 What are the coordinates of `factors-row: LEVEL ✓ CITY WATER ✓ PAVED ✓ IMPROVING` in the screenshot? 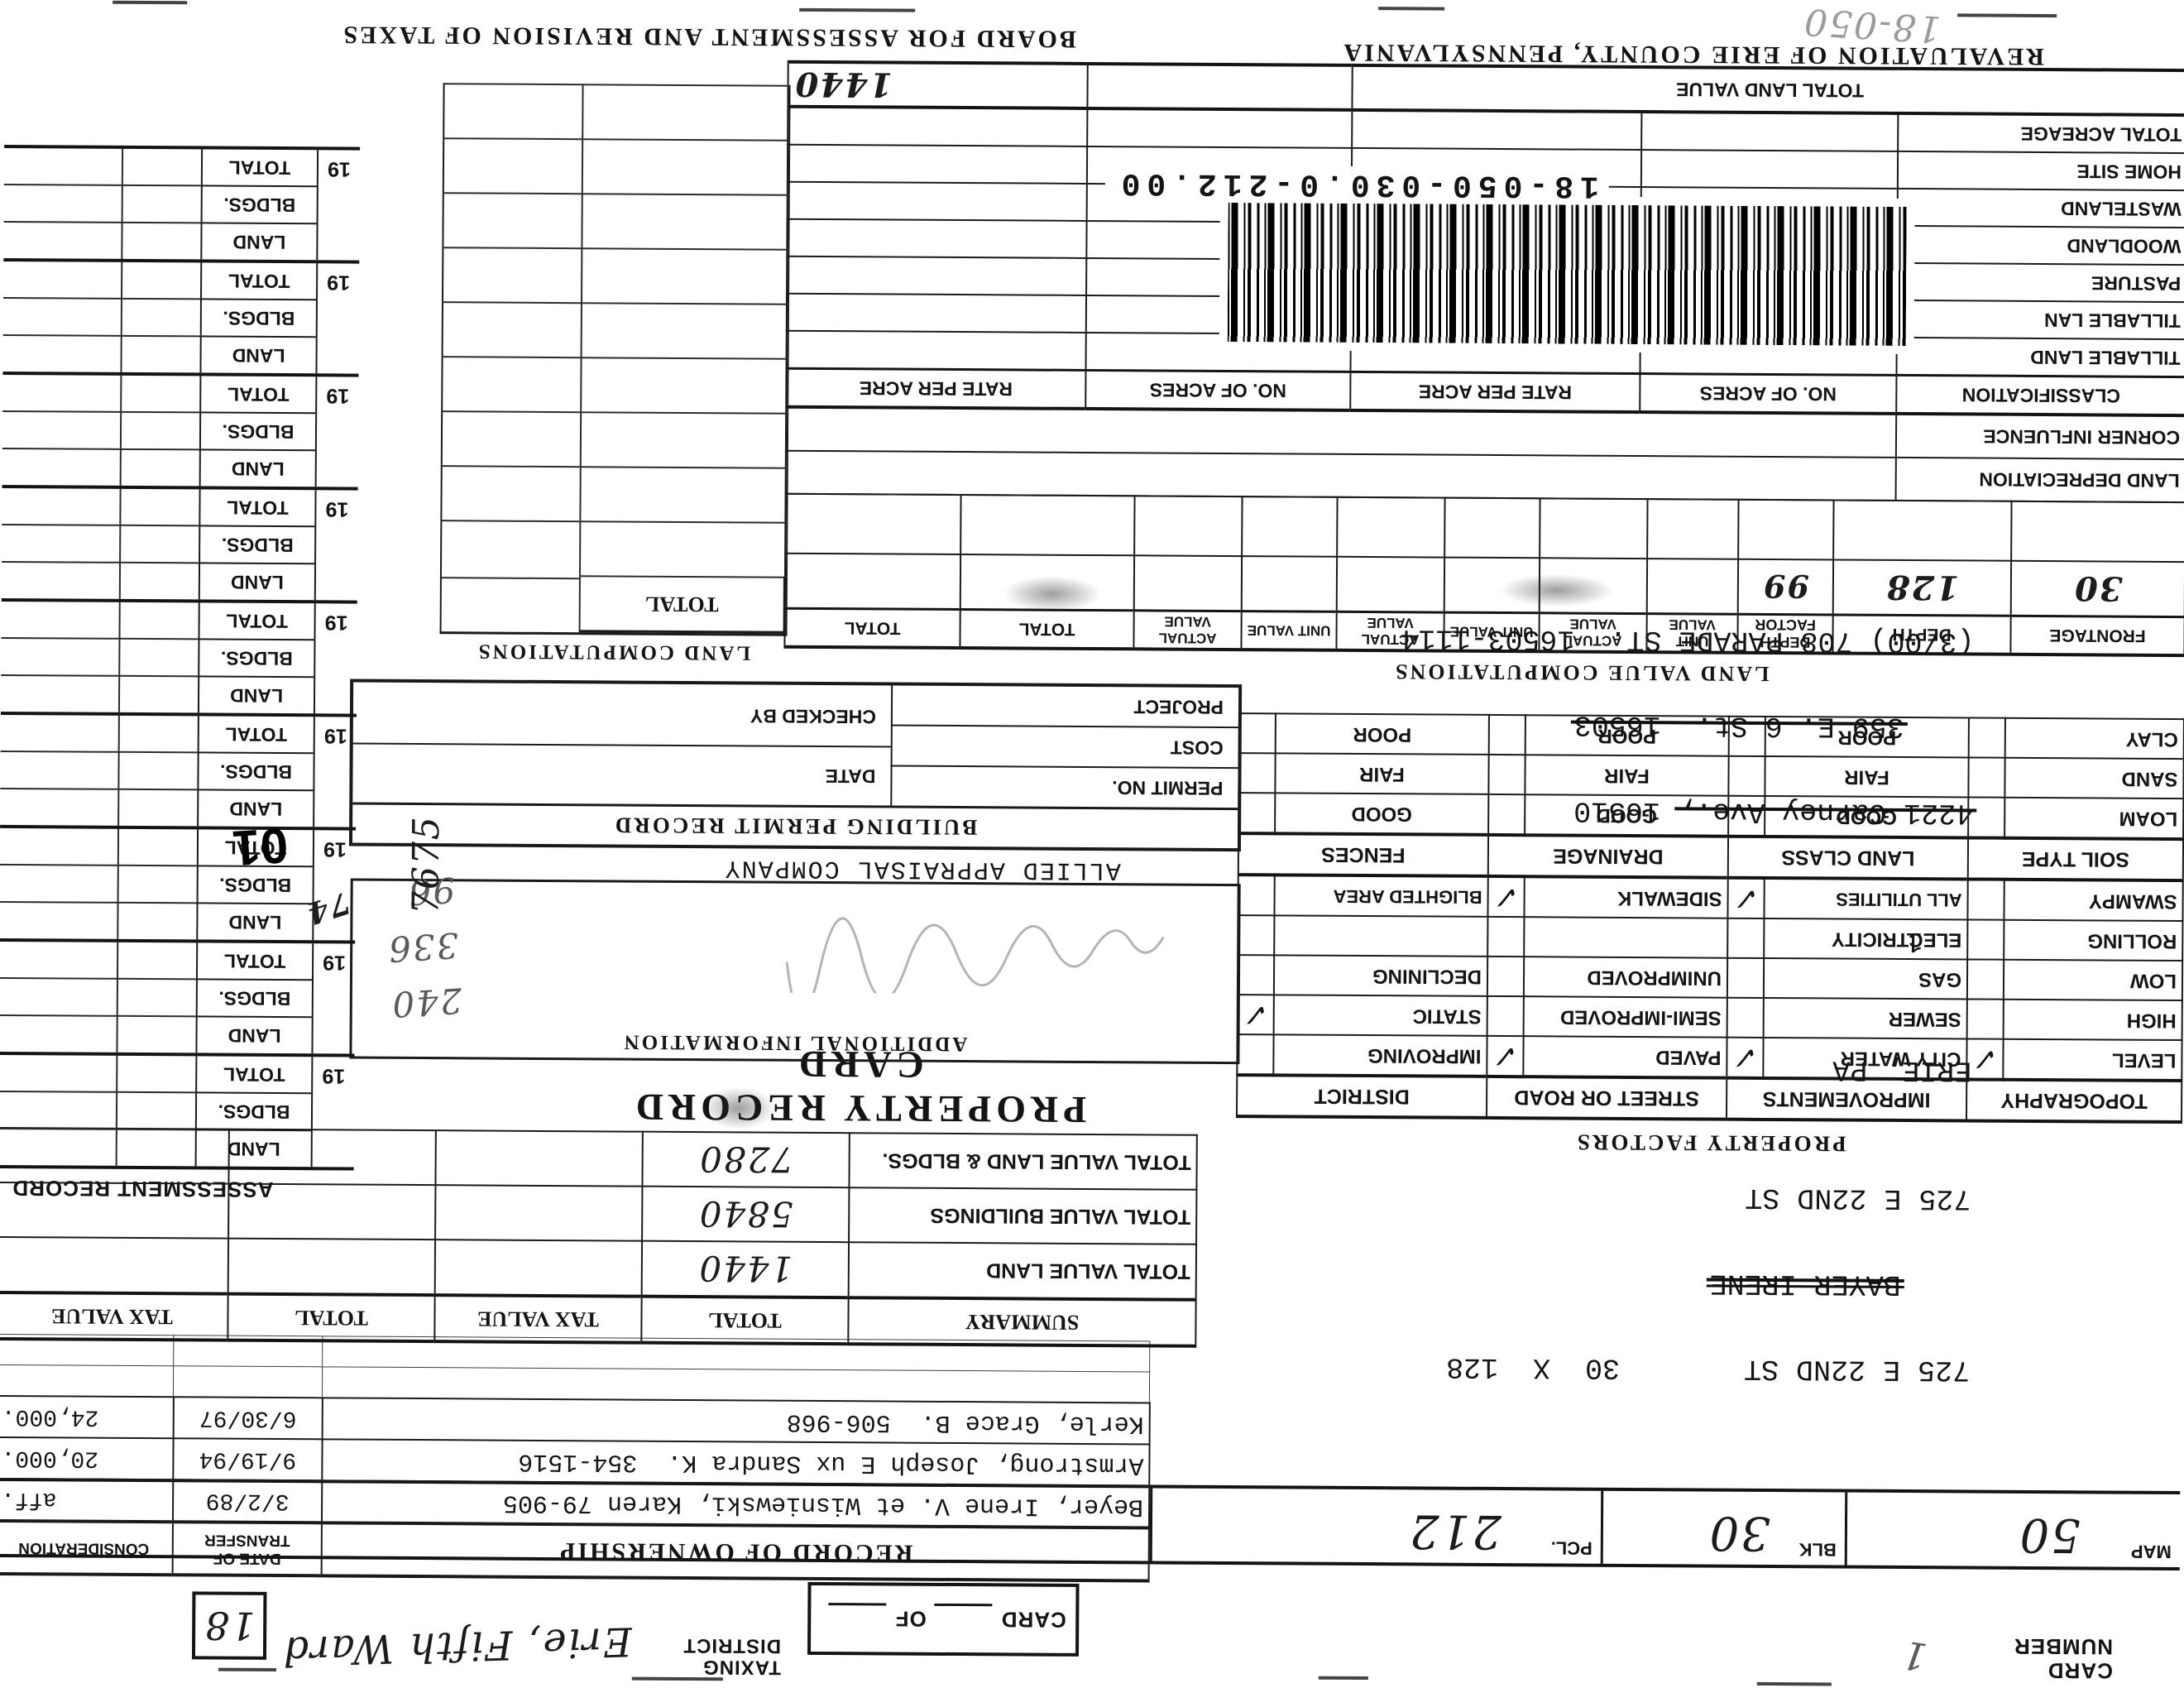 It's located at (1709, 1057).